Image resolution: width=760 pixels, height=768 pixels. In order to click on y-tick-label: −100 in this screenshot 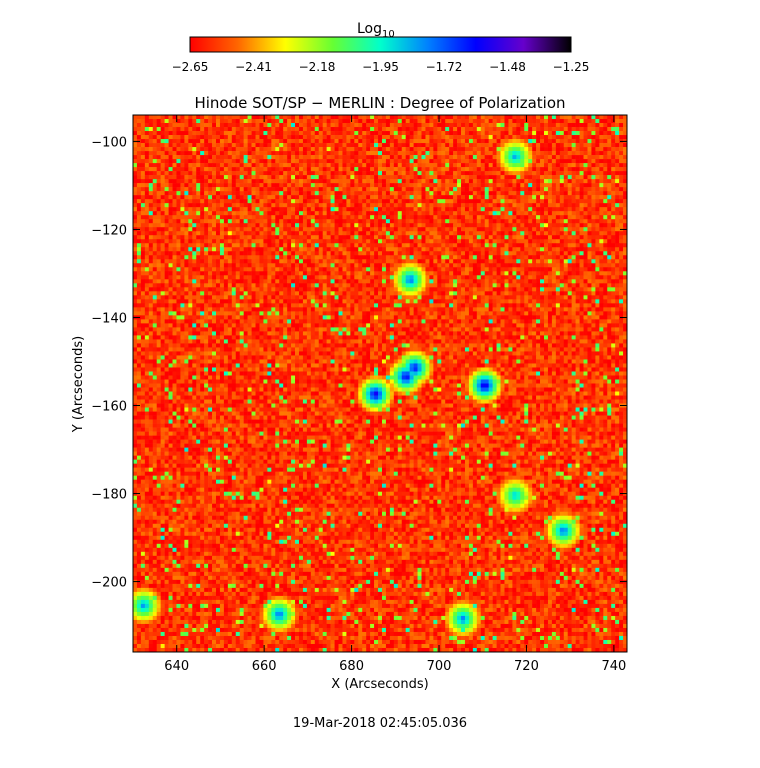, I will do `click(109, 142)`.